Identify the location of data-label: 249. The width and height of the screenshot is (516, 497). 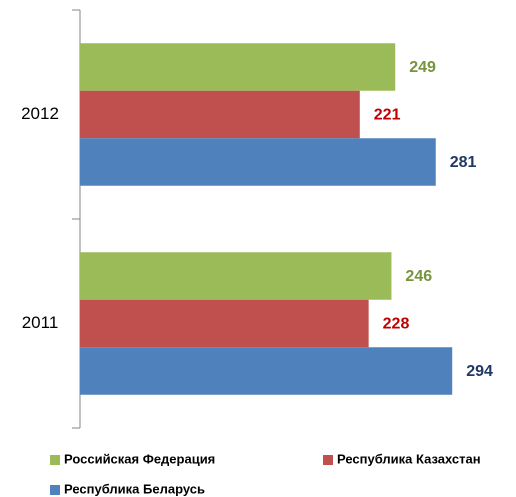
(422, 67).